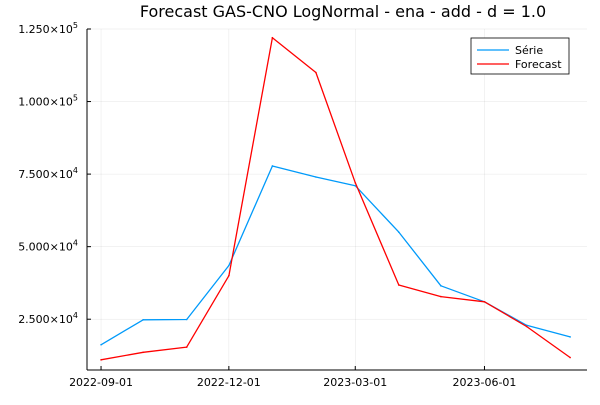 This screenshot has height=405, width=600. I want to click on legend-box, so click(520, 56).